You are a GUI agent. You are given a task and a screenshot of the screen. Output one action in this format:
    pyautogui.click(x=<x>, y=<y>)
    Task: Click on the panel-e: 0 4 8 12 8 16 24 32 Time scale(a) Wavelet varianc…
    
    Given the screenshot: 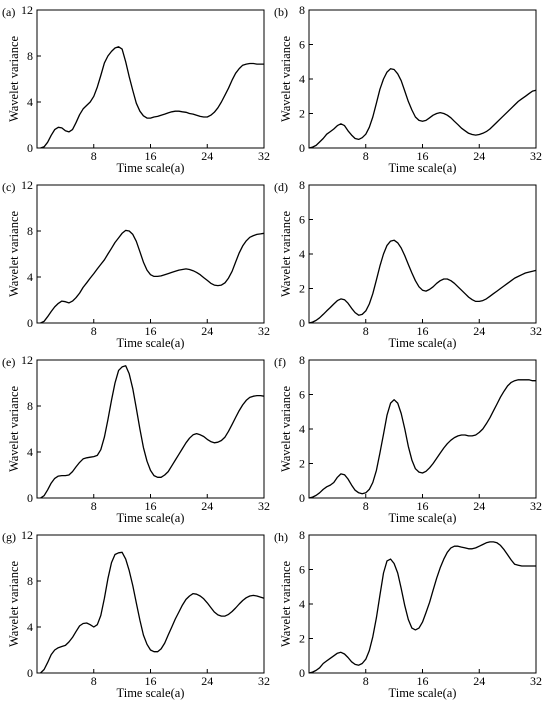 What is the action you would take?
    pyautogui.click(x=136, y=439)
    